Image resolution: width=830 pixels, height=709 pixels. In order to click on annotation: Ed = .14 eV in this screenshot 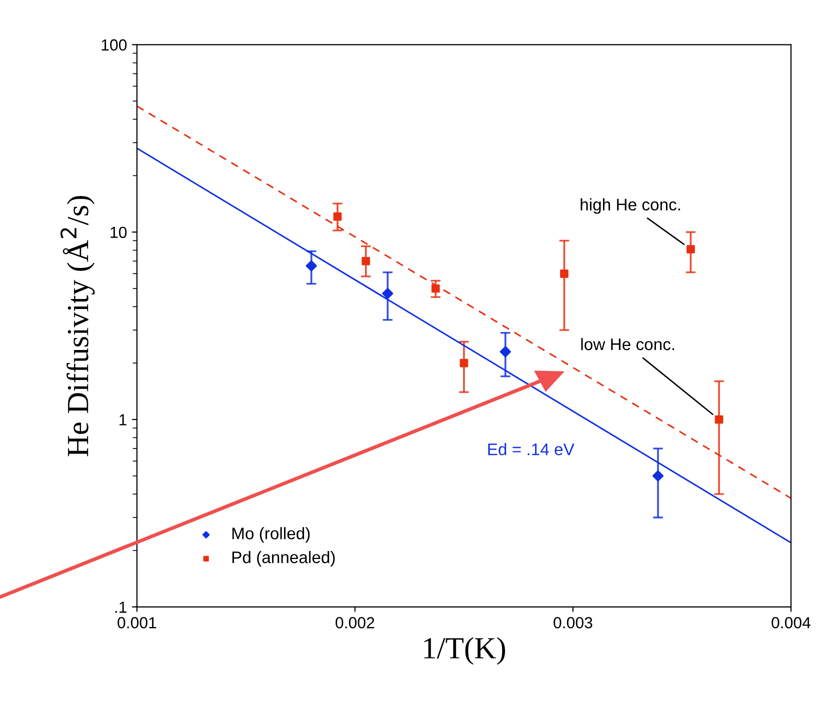, I will do `click(531, 449)`.